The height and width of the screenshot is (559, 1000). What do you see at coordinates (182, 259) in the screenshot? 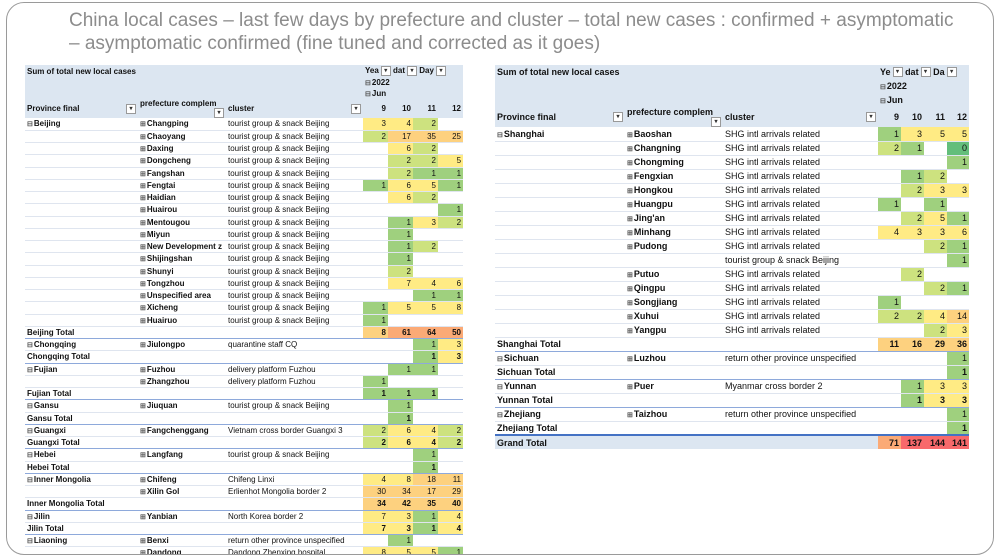
I see `prefecture-cell: ⊞Shijingshan` at bounding box center [182, 259].